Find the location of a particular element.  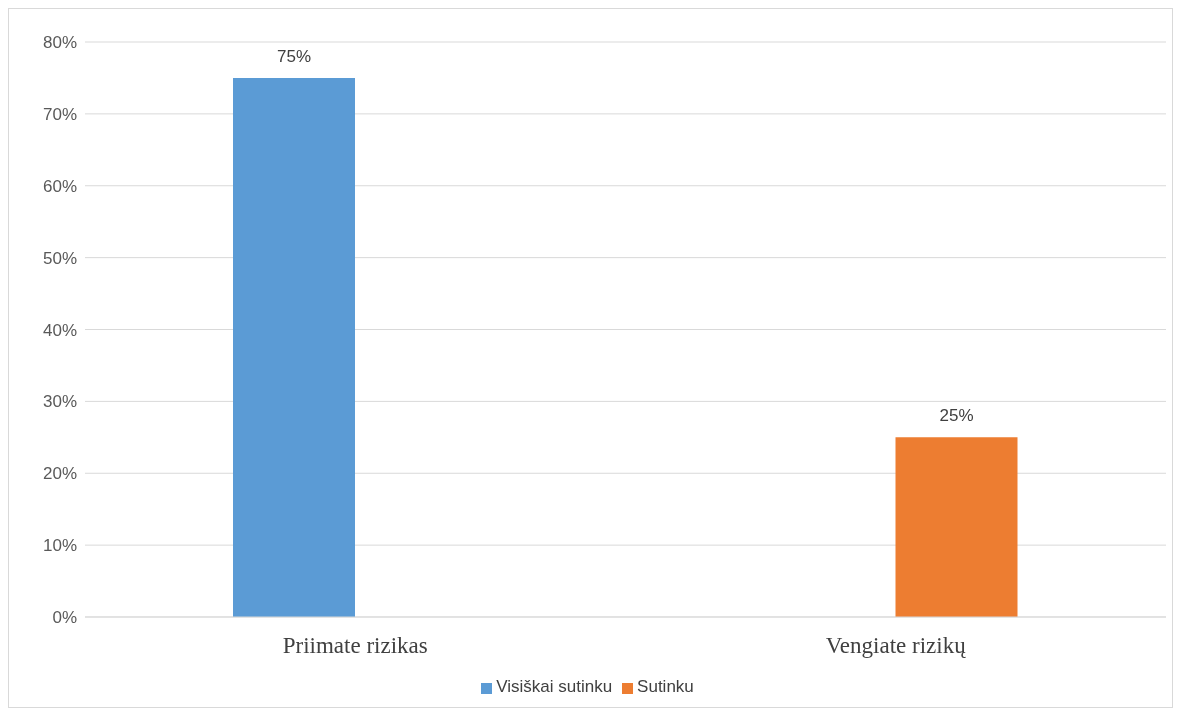

y-tick-label: 20% is located at coordinates (59, 474).